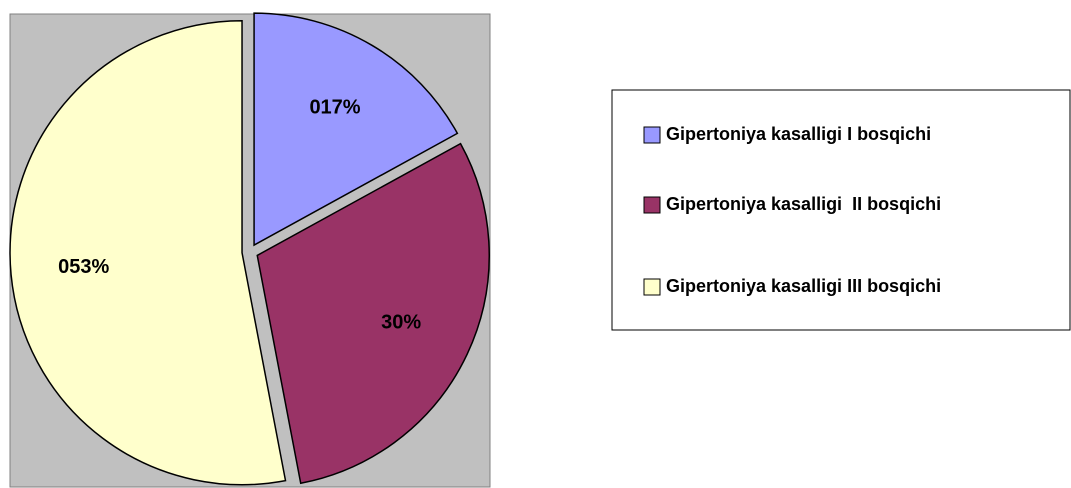 This screenshot has width=1071, height=488. What do you see at coordinates (401, 322) in the screenshot?
I see `data-label: 30%` at bounding box center [401, 322].